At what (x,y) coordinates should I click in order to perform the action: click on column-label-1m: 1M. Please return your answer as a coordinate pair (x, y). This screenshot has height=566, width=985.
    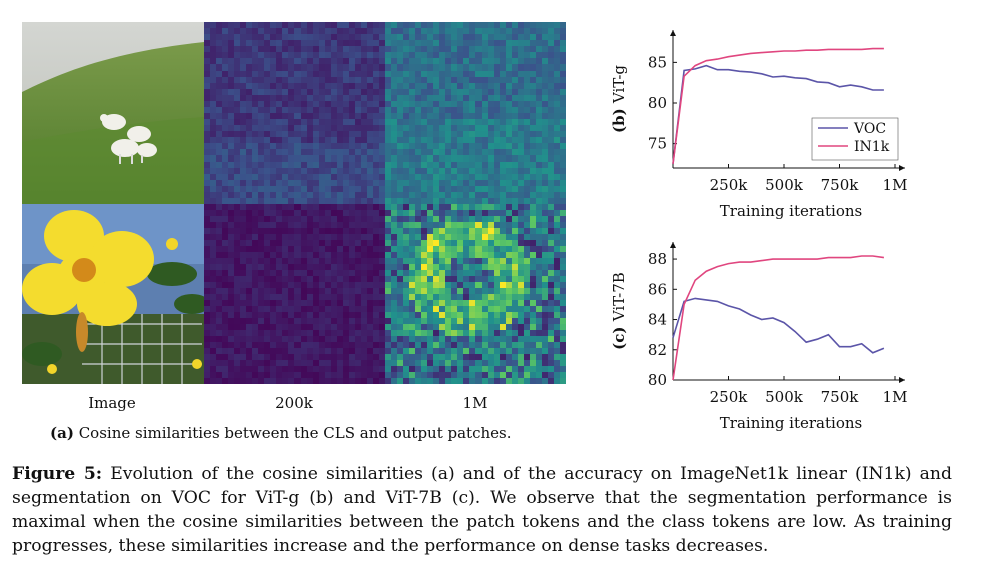
    Looking at the image, I should click on (475, 403).